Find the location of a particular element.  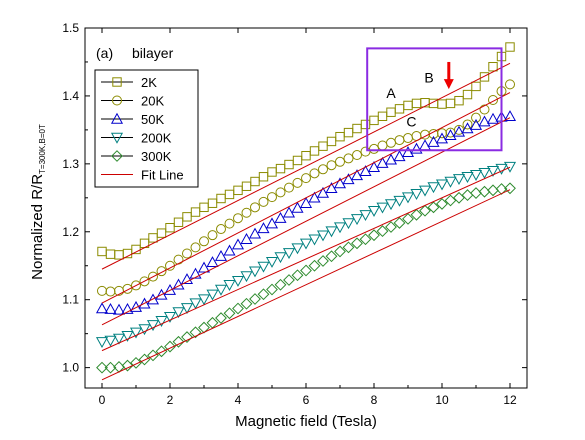

legend-label: 20K is located at coordinates (152, 101).